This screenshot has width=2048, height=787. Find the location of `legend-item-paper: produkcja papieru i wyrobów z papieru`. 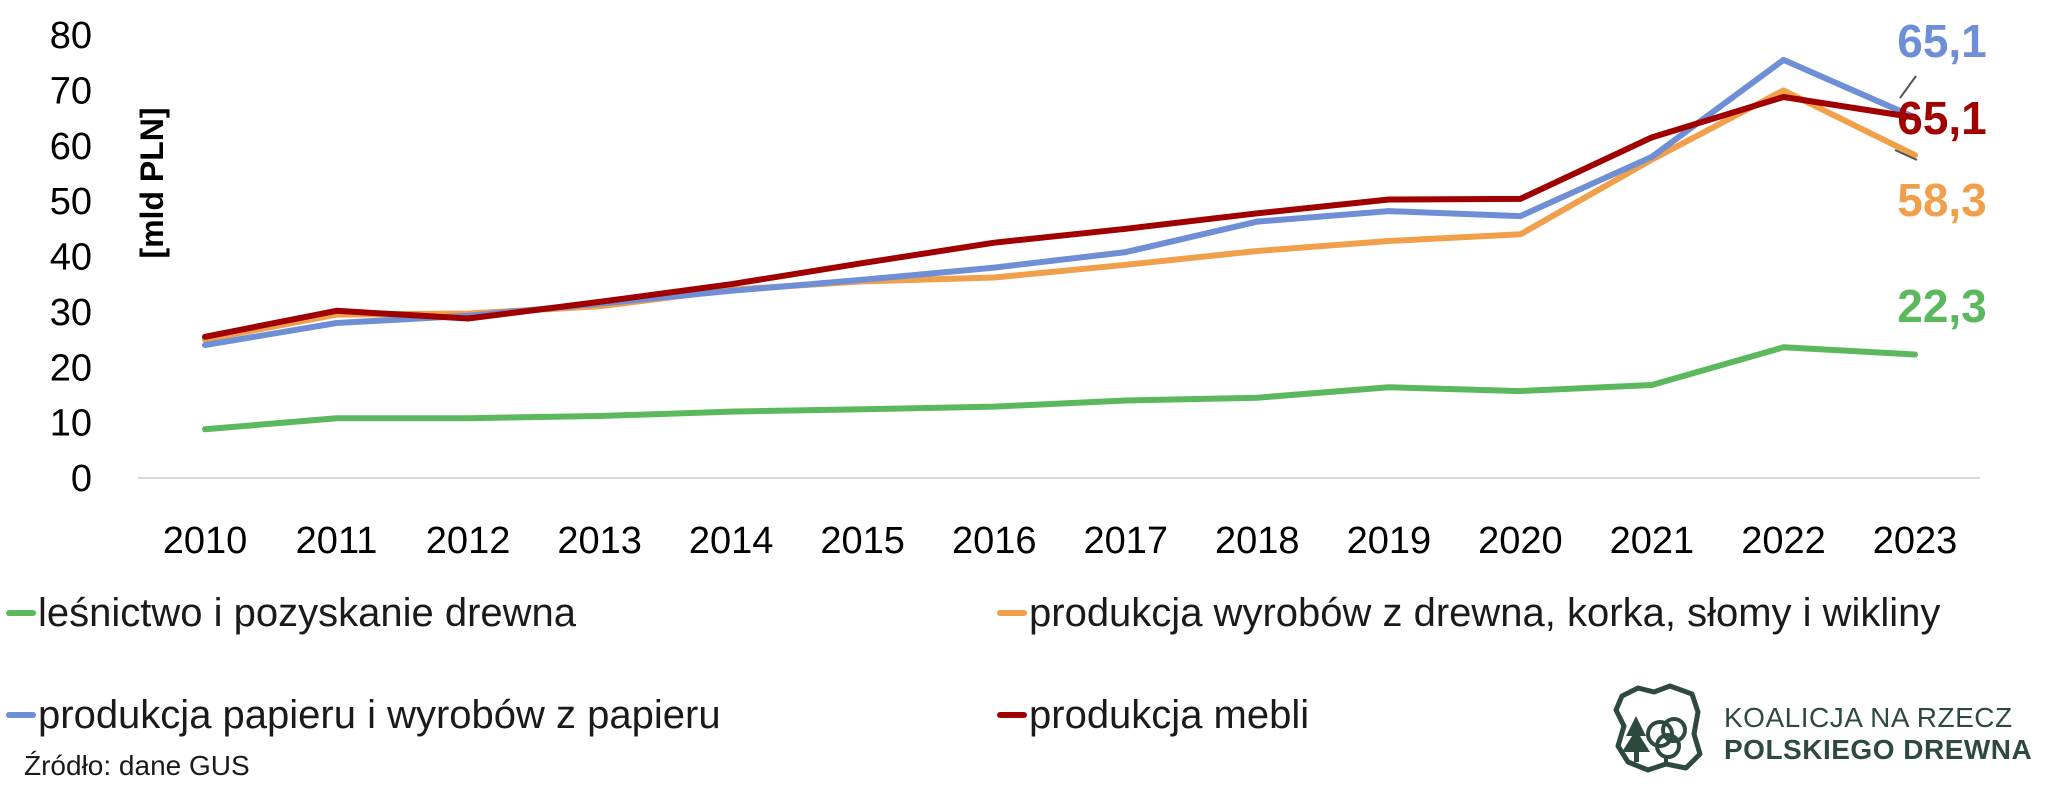

legend-item-paper: produkcja papieru i wyrobów z papieru is located at coordinates (363, 715).